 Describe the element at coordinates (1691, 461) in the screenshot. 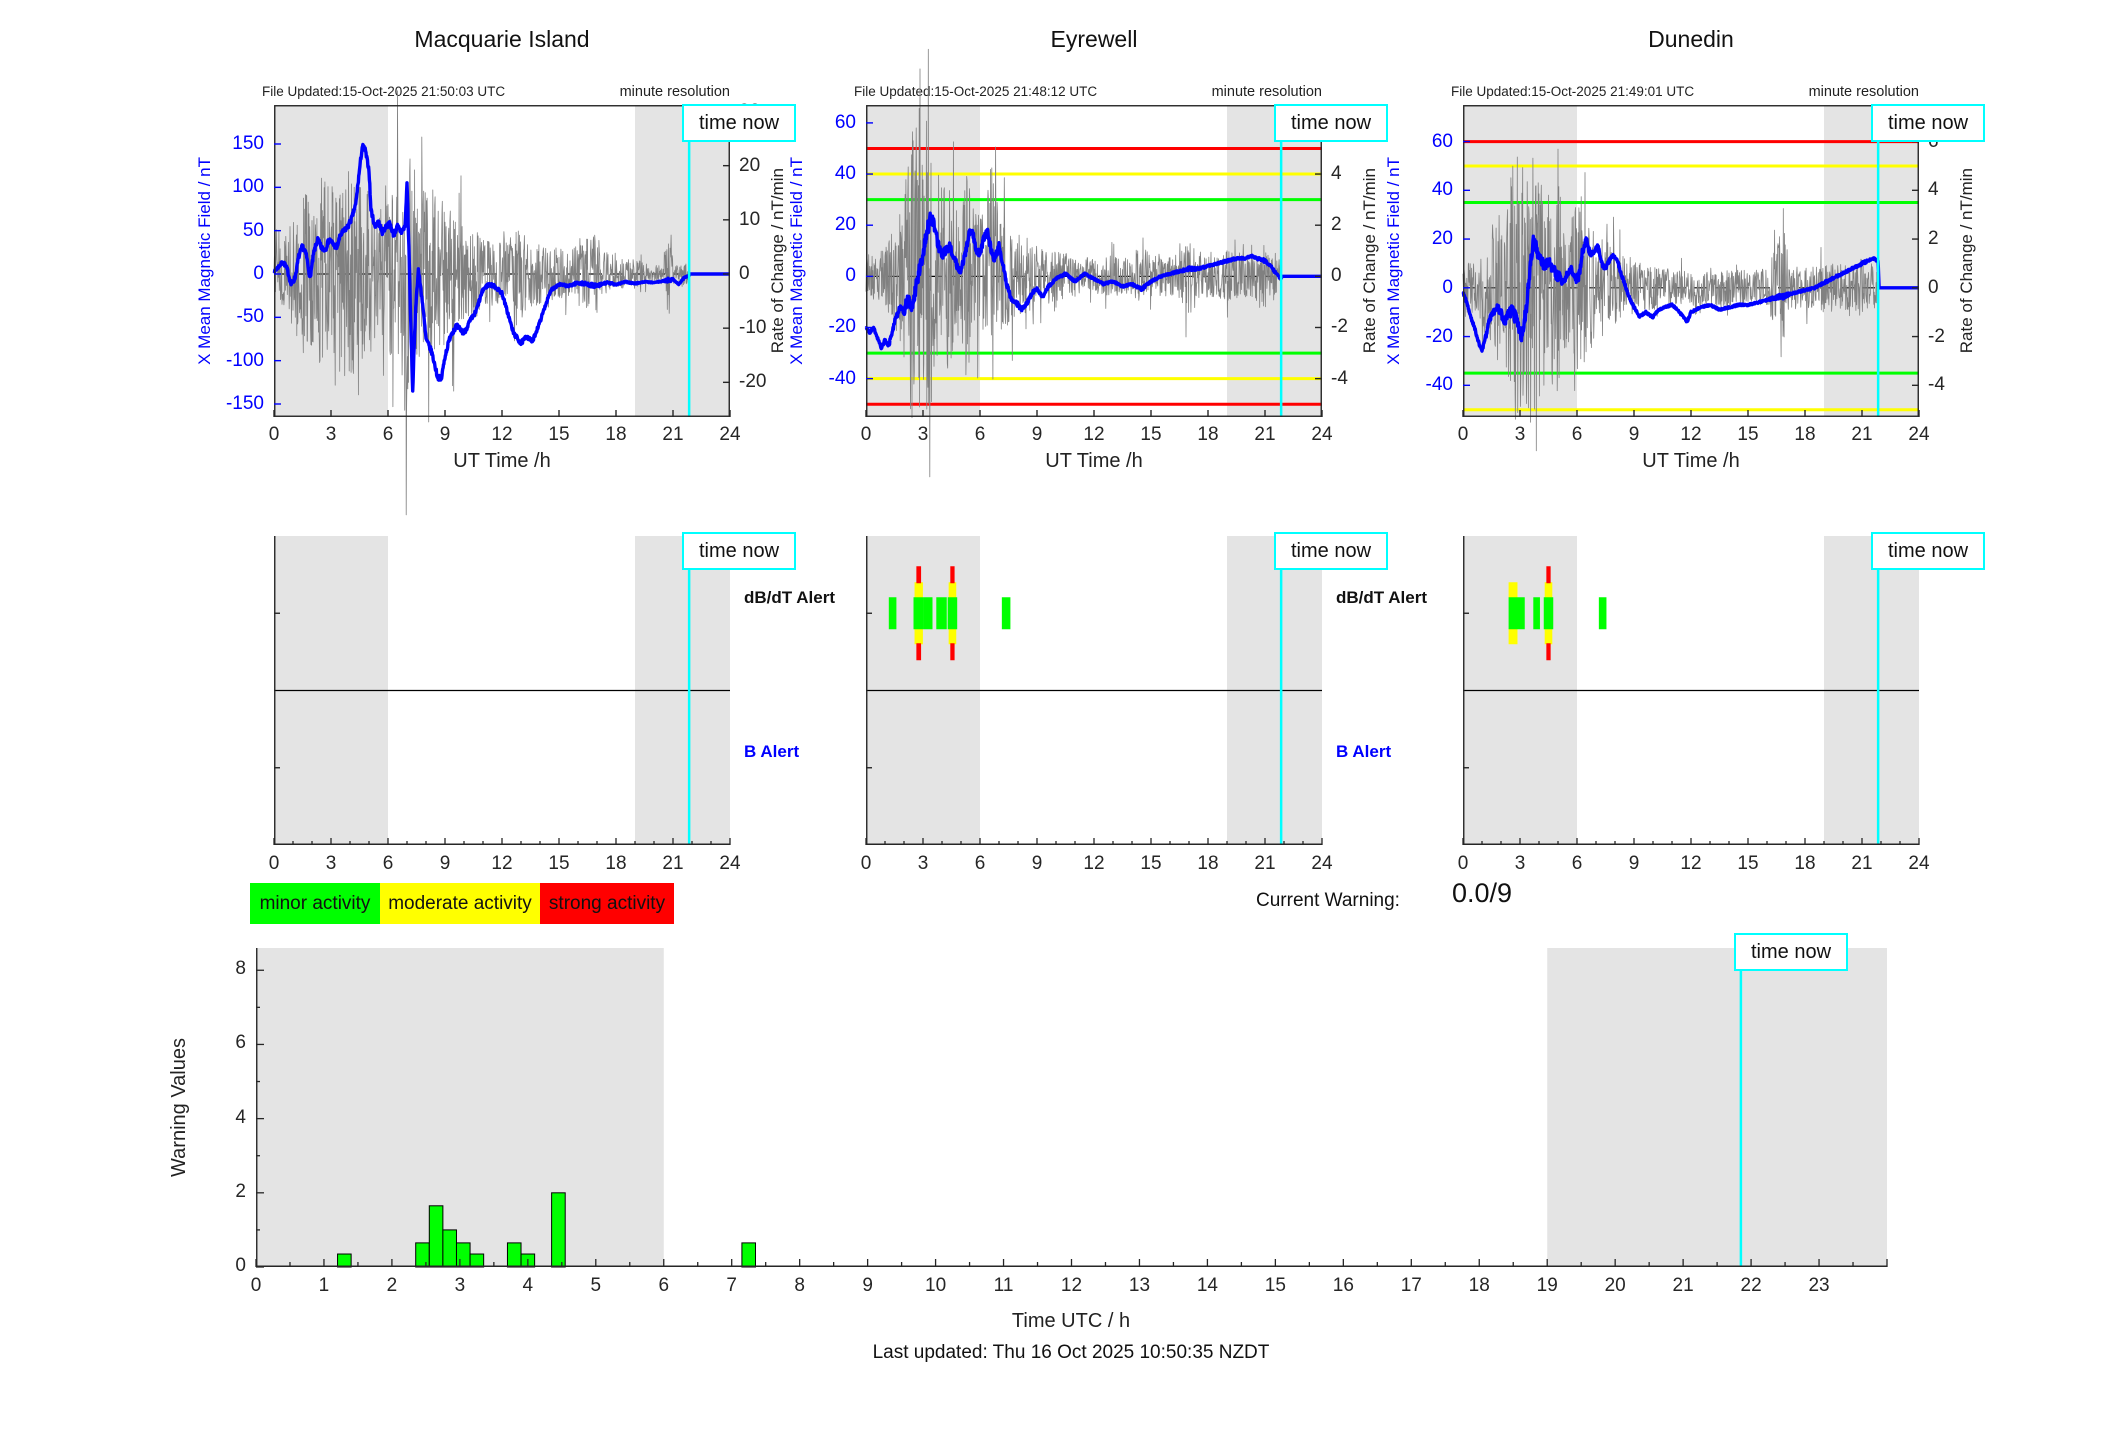

I see `x-axis-label: UT Time /h` at that location.